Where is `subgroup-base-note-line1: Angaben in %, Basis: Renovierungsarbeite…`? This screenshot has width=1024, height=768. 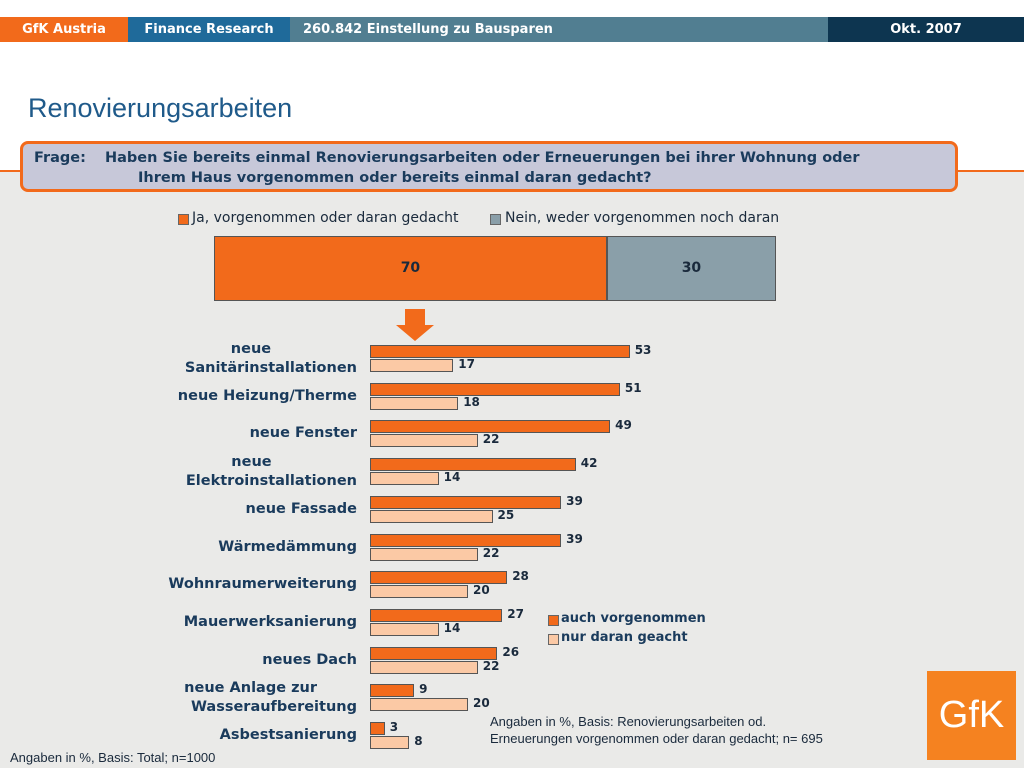 subgroup-base-note-line1: Angaben in %, Basis: Renovierungsarbeite… is located at coordinates (628, 721).